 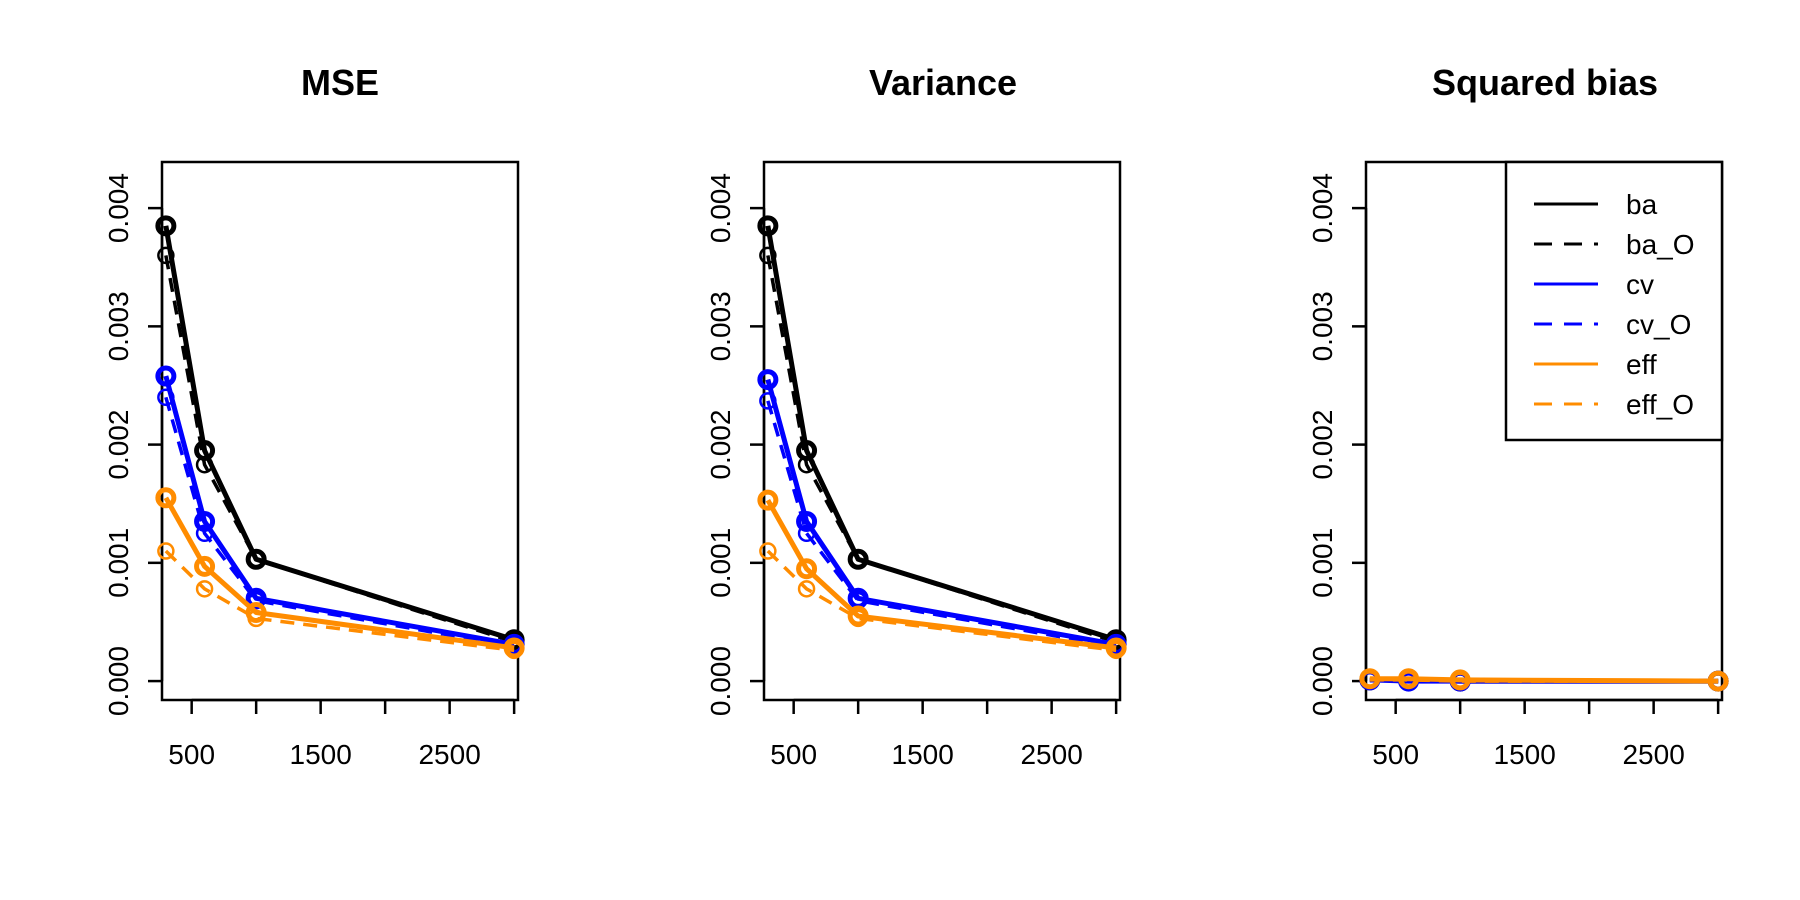 I want to click on panel-title-variance: Variance, so click(x=943, y=82).